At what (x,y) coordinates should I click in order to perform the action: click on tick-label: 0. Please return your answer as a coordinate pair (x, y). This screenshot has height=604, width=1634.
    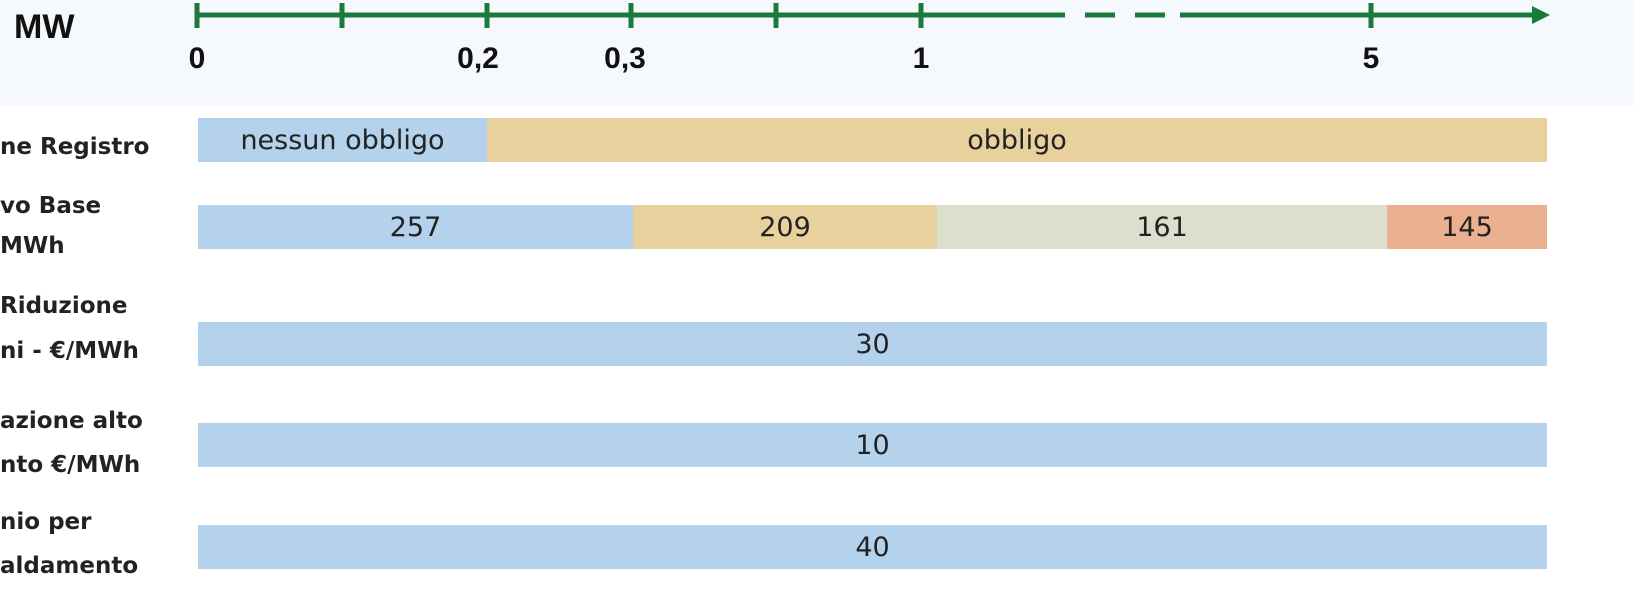
    Looking at the image, I should click on (197, 58).